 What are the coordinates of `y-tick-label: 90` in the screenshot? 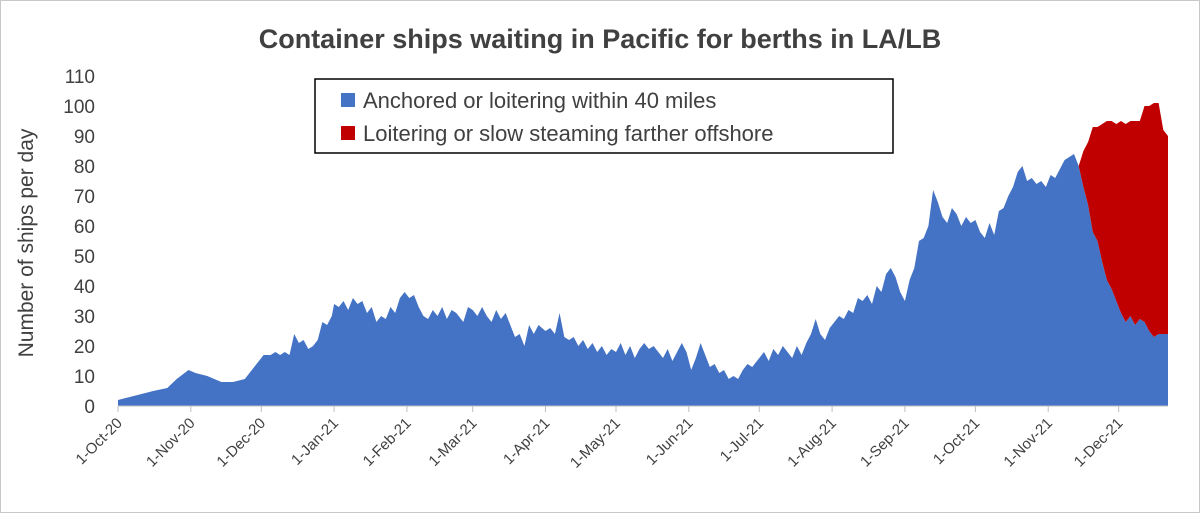 It's located at (84, 137).